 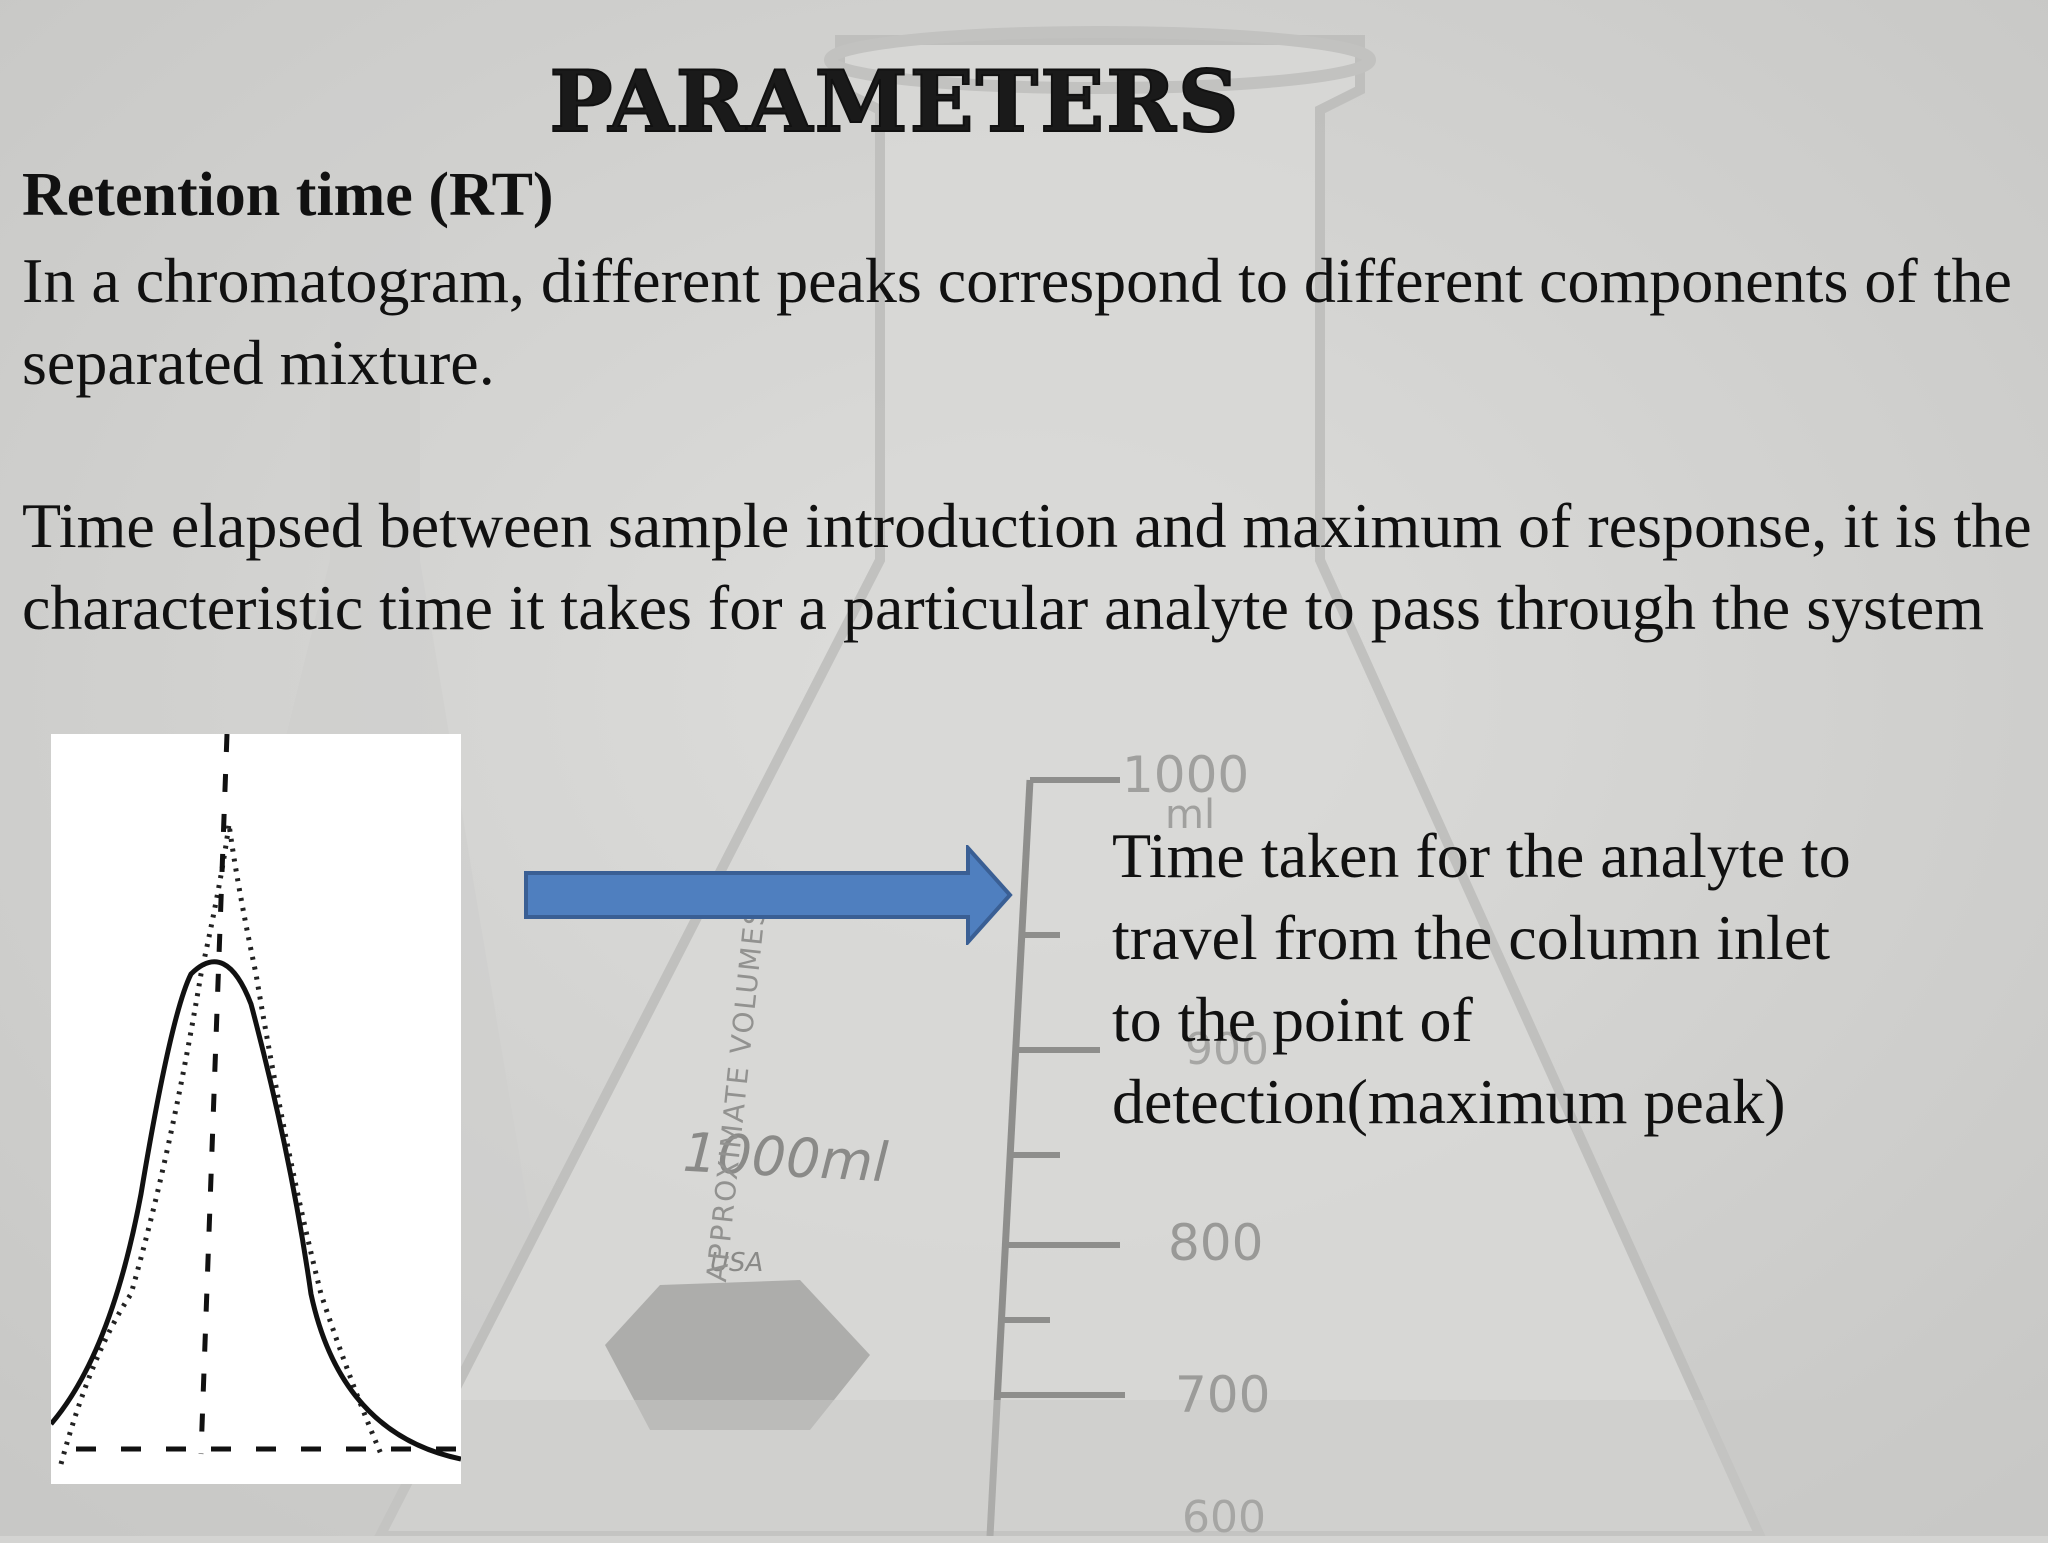 What do you see at coordinates (894, 101) in the screenshot?
I see `slide-title: Parameters` at bounding box center [894, 101].